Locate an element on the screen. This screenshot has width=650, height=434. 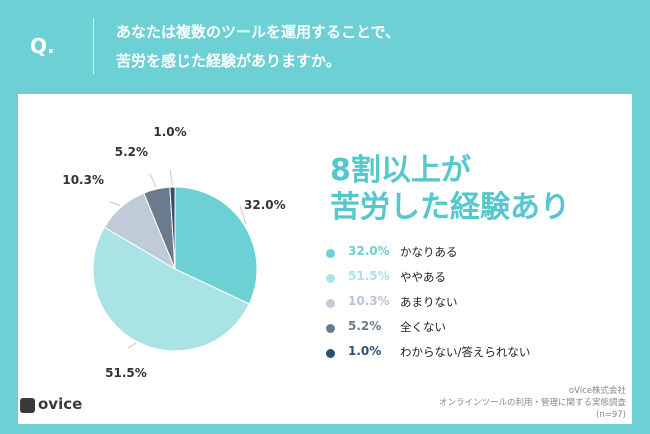
headline-line-1: 8割以上が is located at coordinates (400, 170).